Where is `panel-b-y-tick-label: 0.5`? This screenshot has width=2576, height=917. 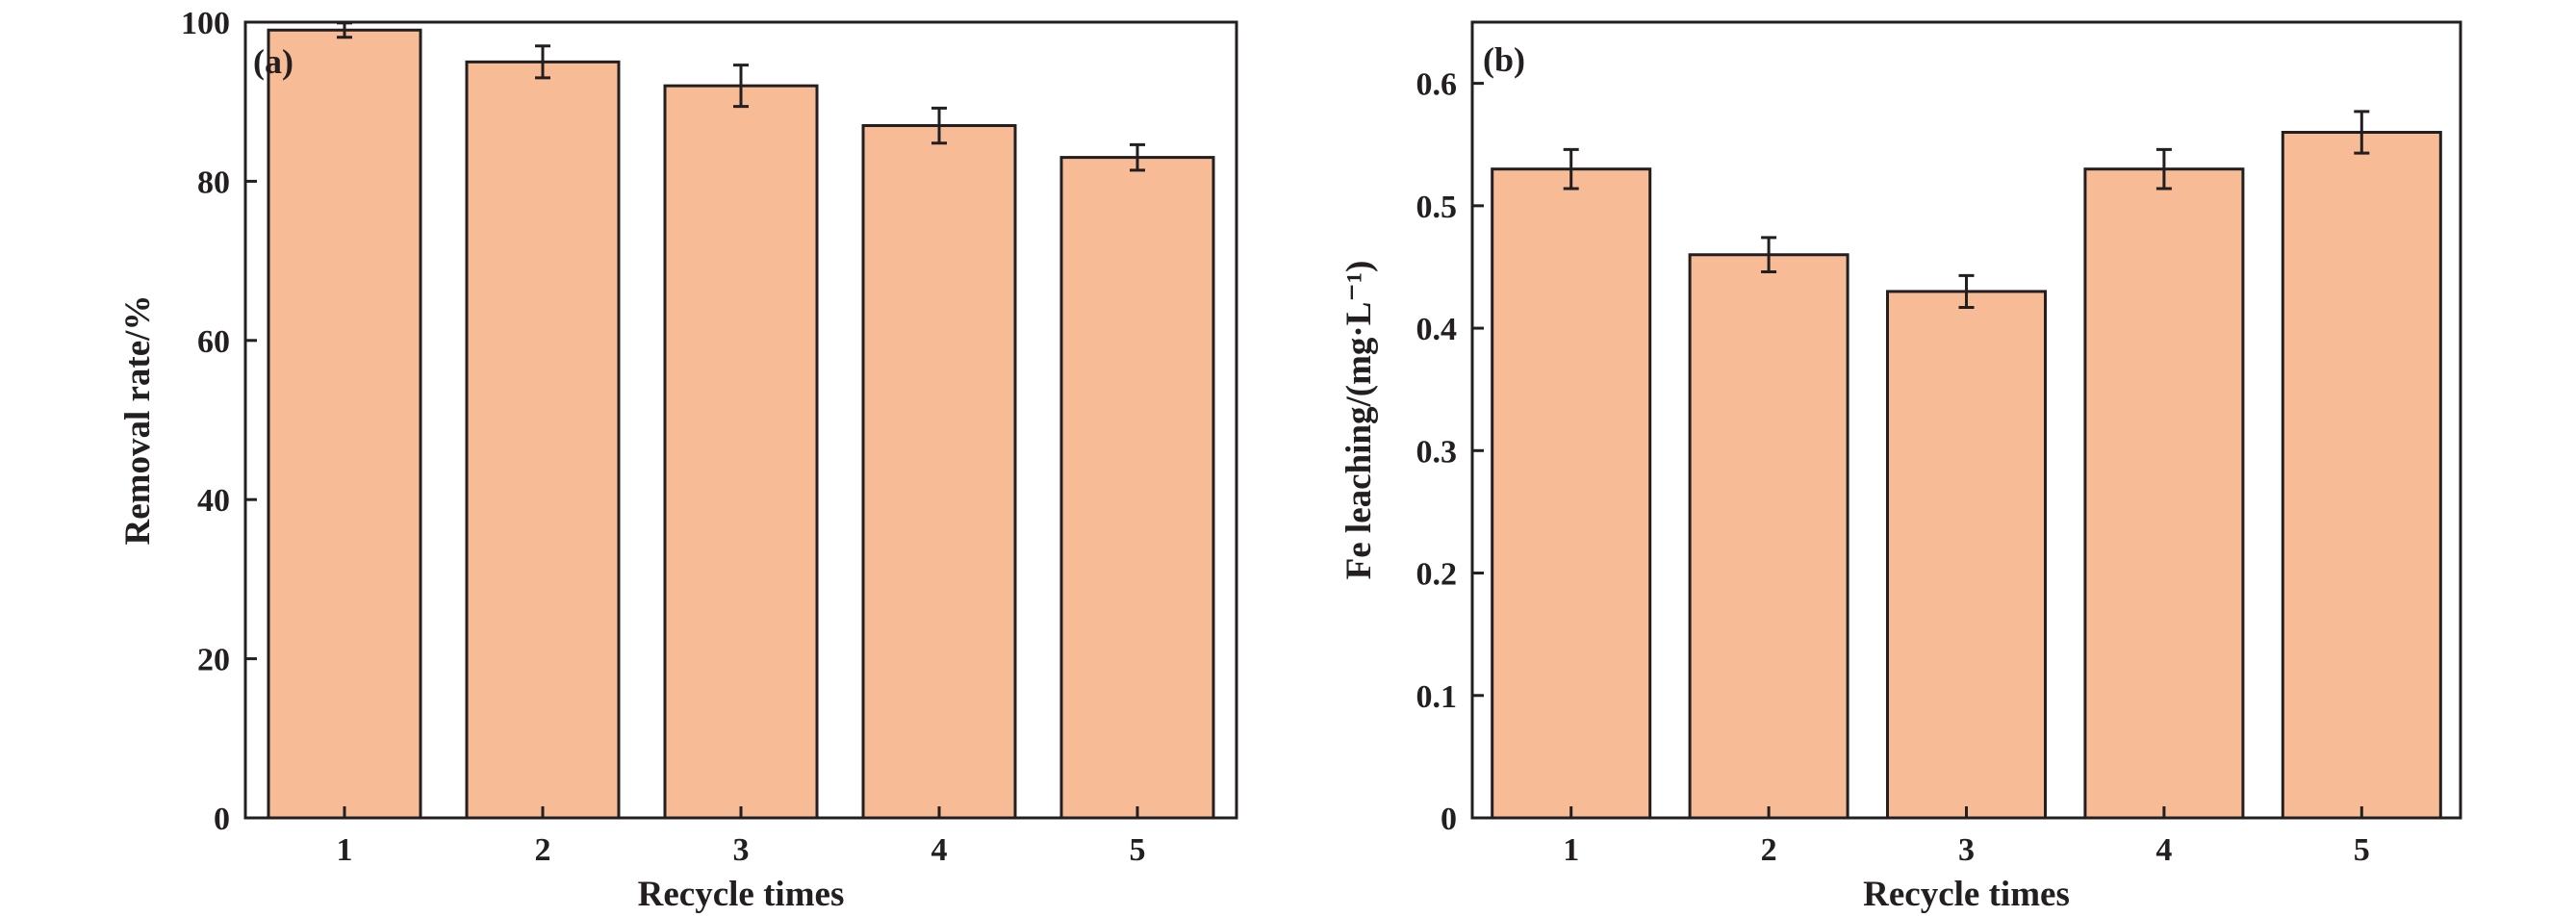
panel-b-y-tick-label: 0.5 is located at coordinates (1437, 207).